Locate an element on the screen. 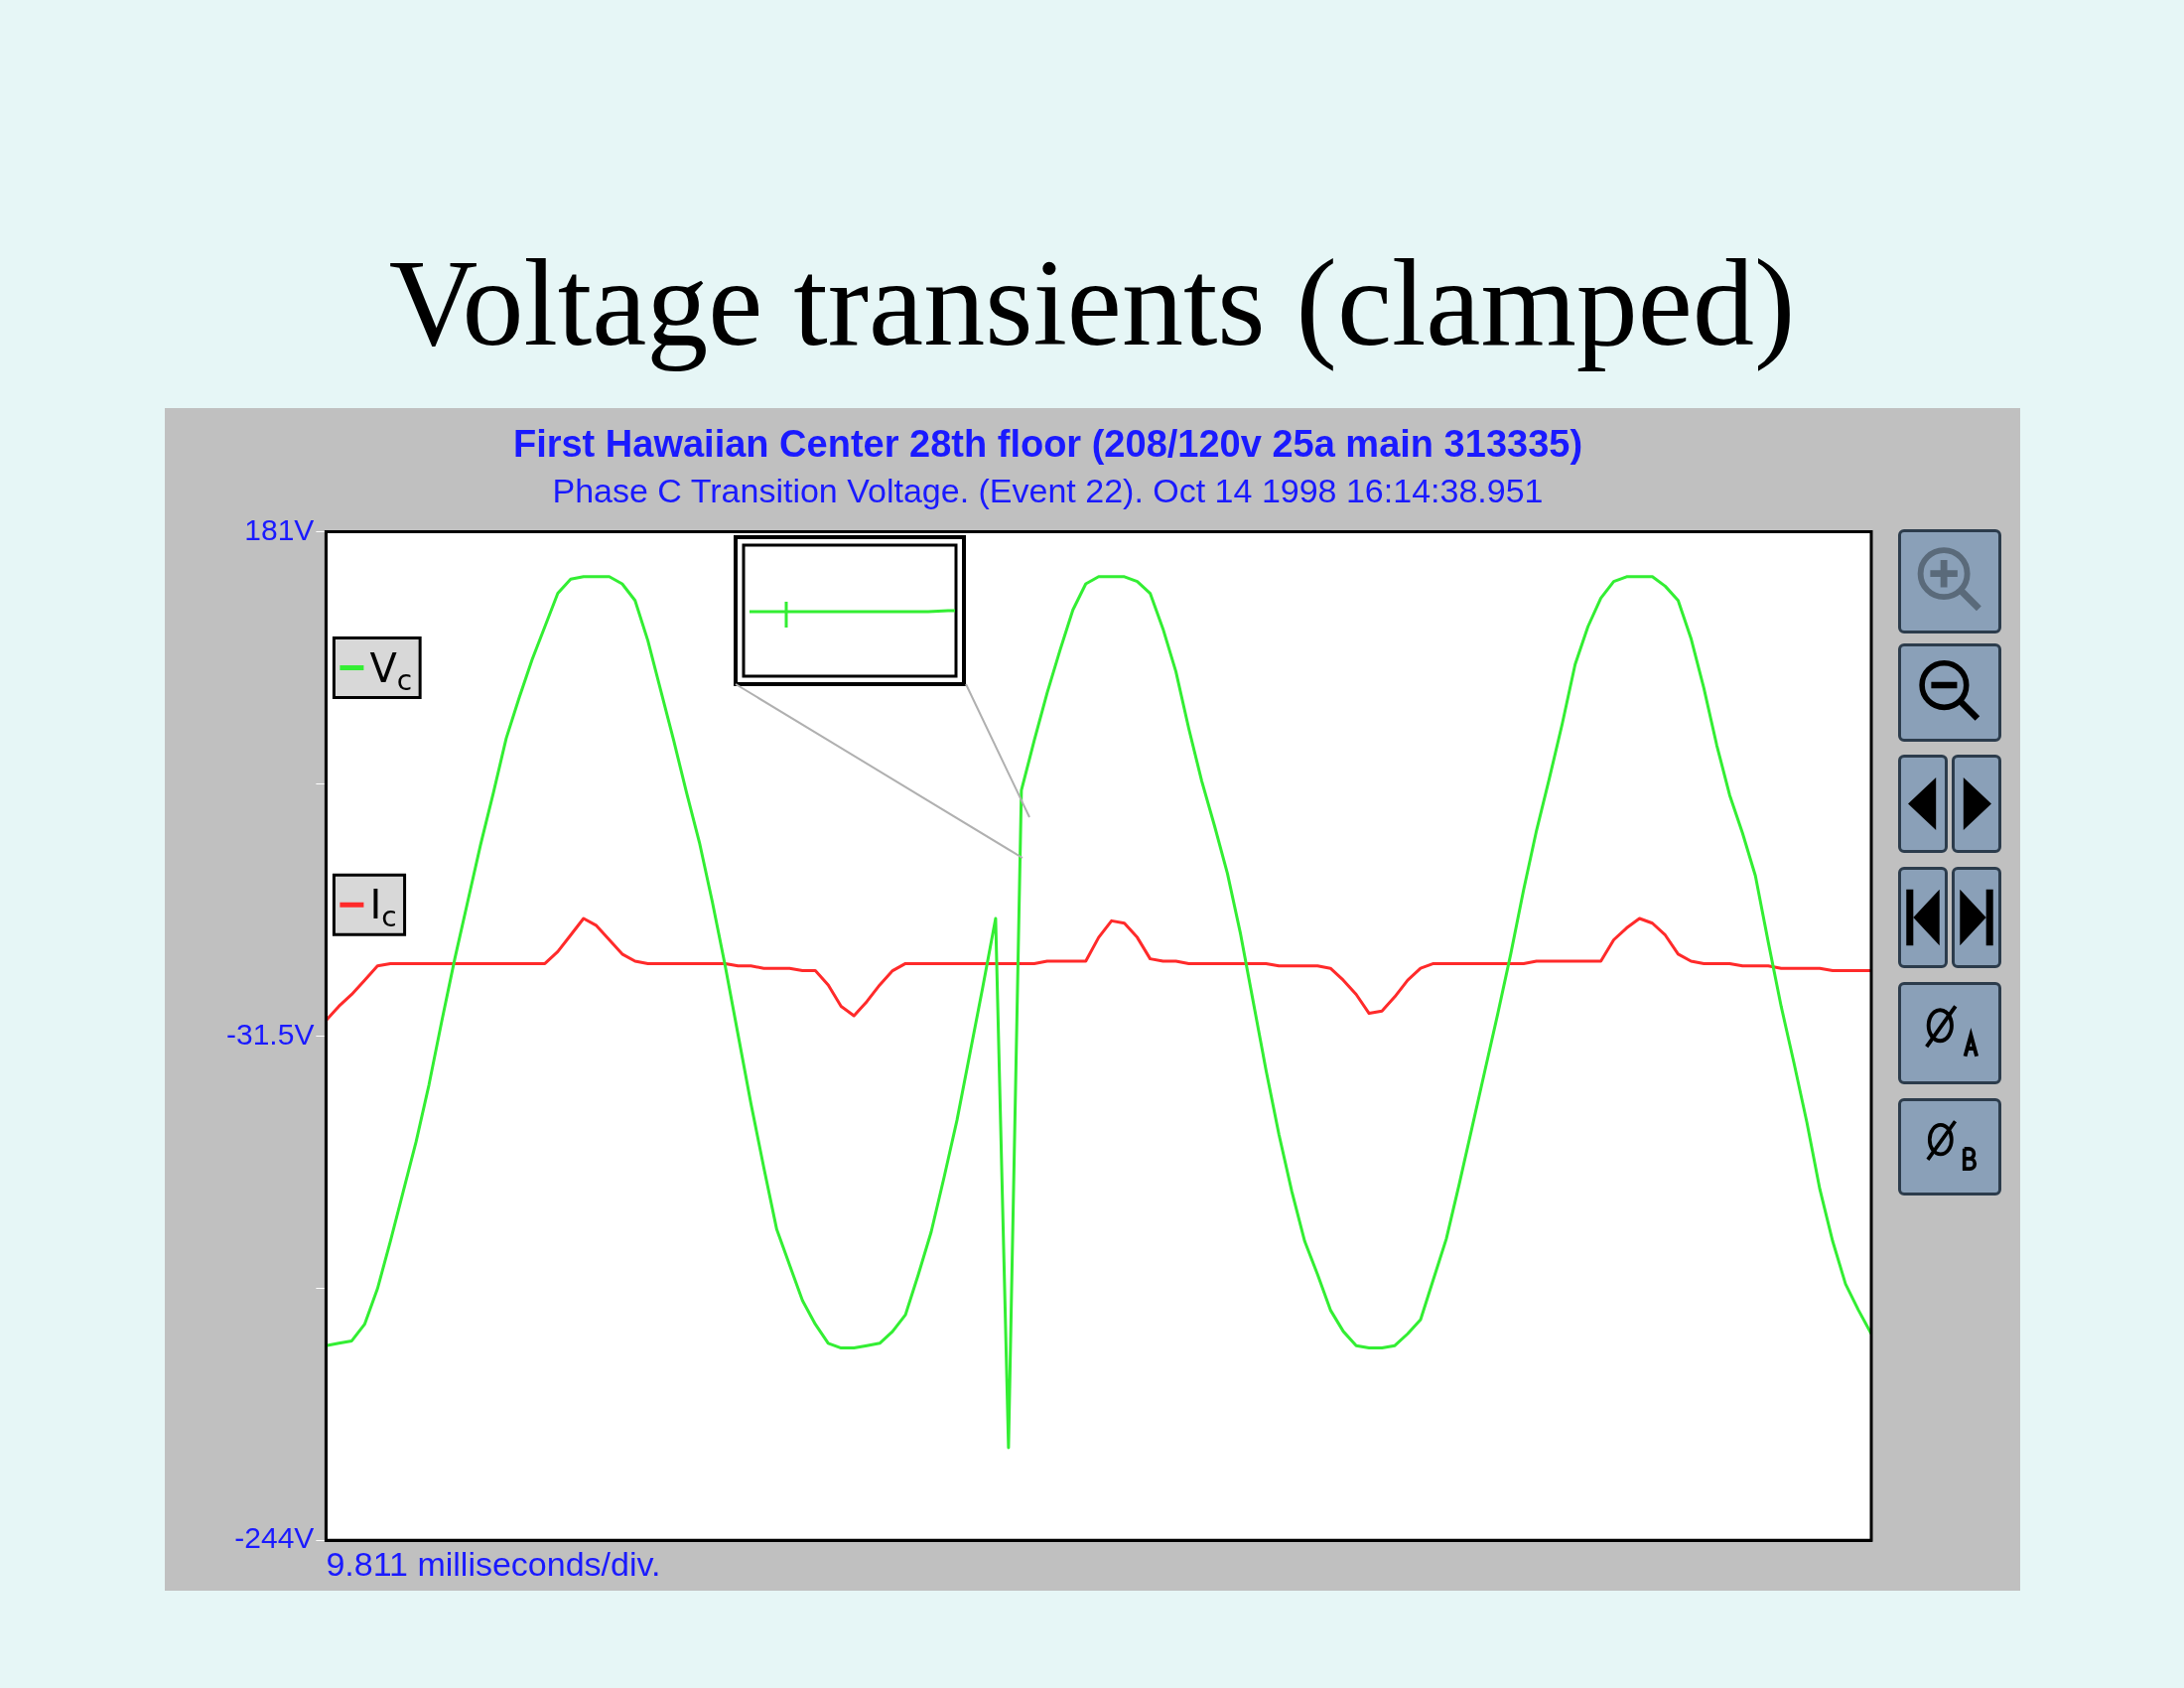 Image resolution: width=2184 pixels, height=1688 pixels. chart-subtitle: First Hawaiian Center 28th floor (208/120v 25a main 313335) is located at coordinates (1047, 444).